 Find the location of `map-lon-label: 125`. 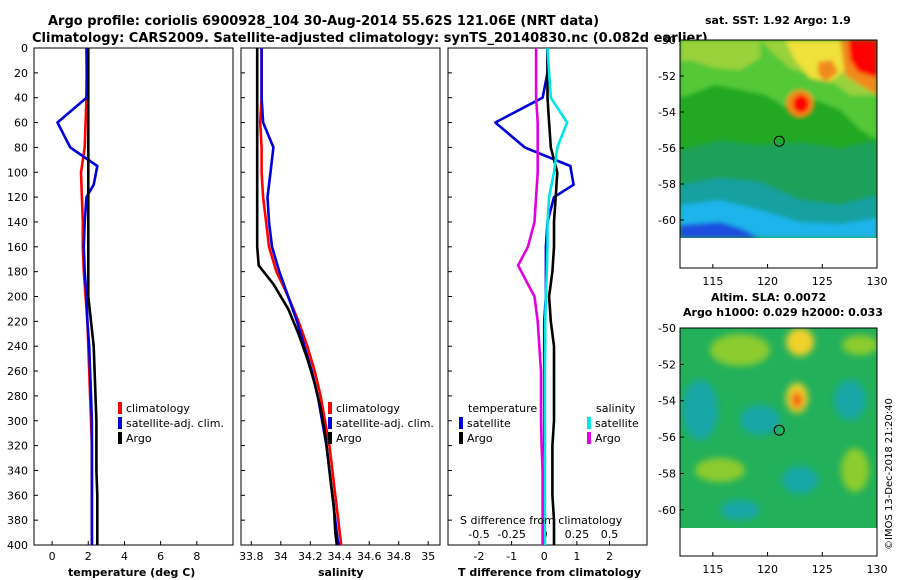

map-lon-label: 125 is located at coordinates (822, 281).